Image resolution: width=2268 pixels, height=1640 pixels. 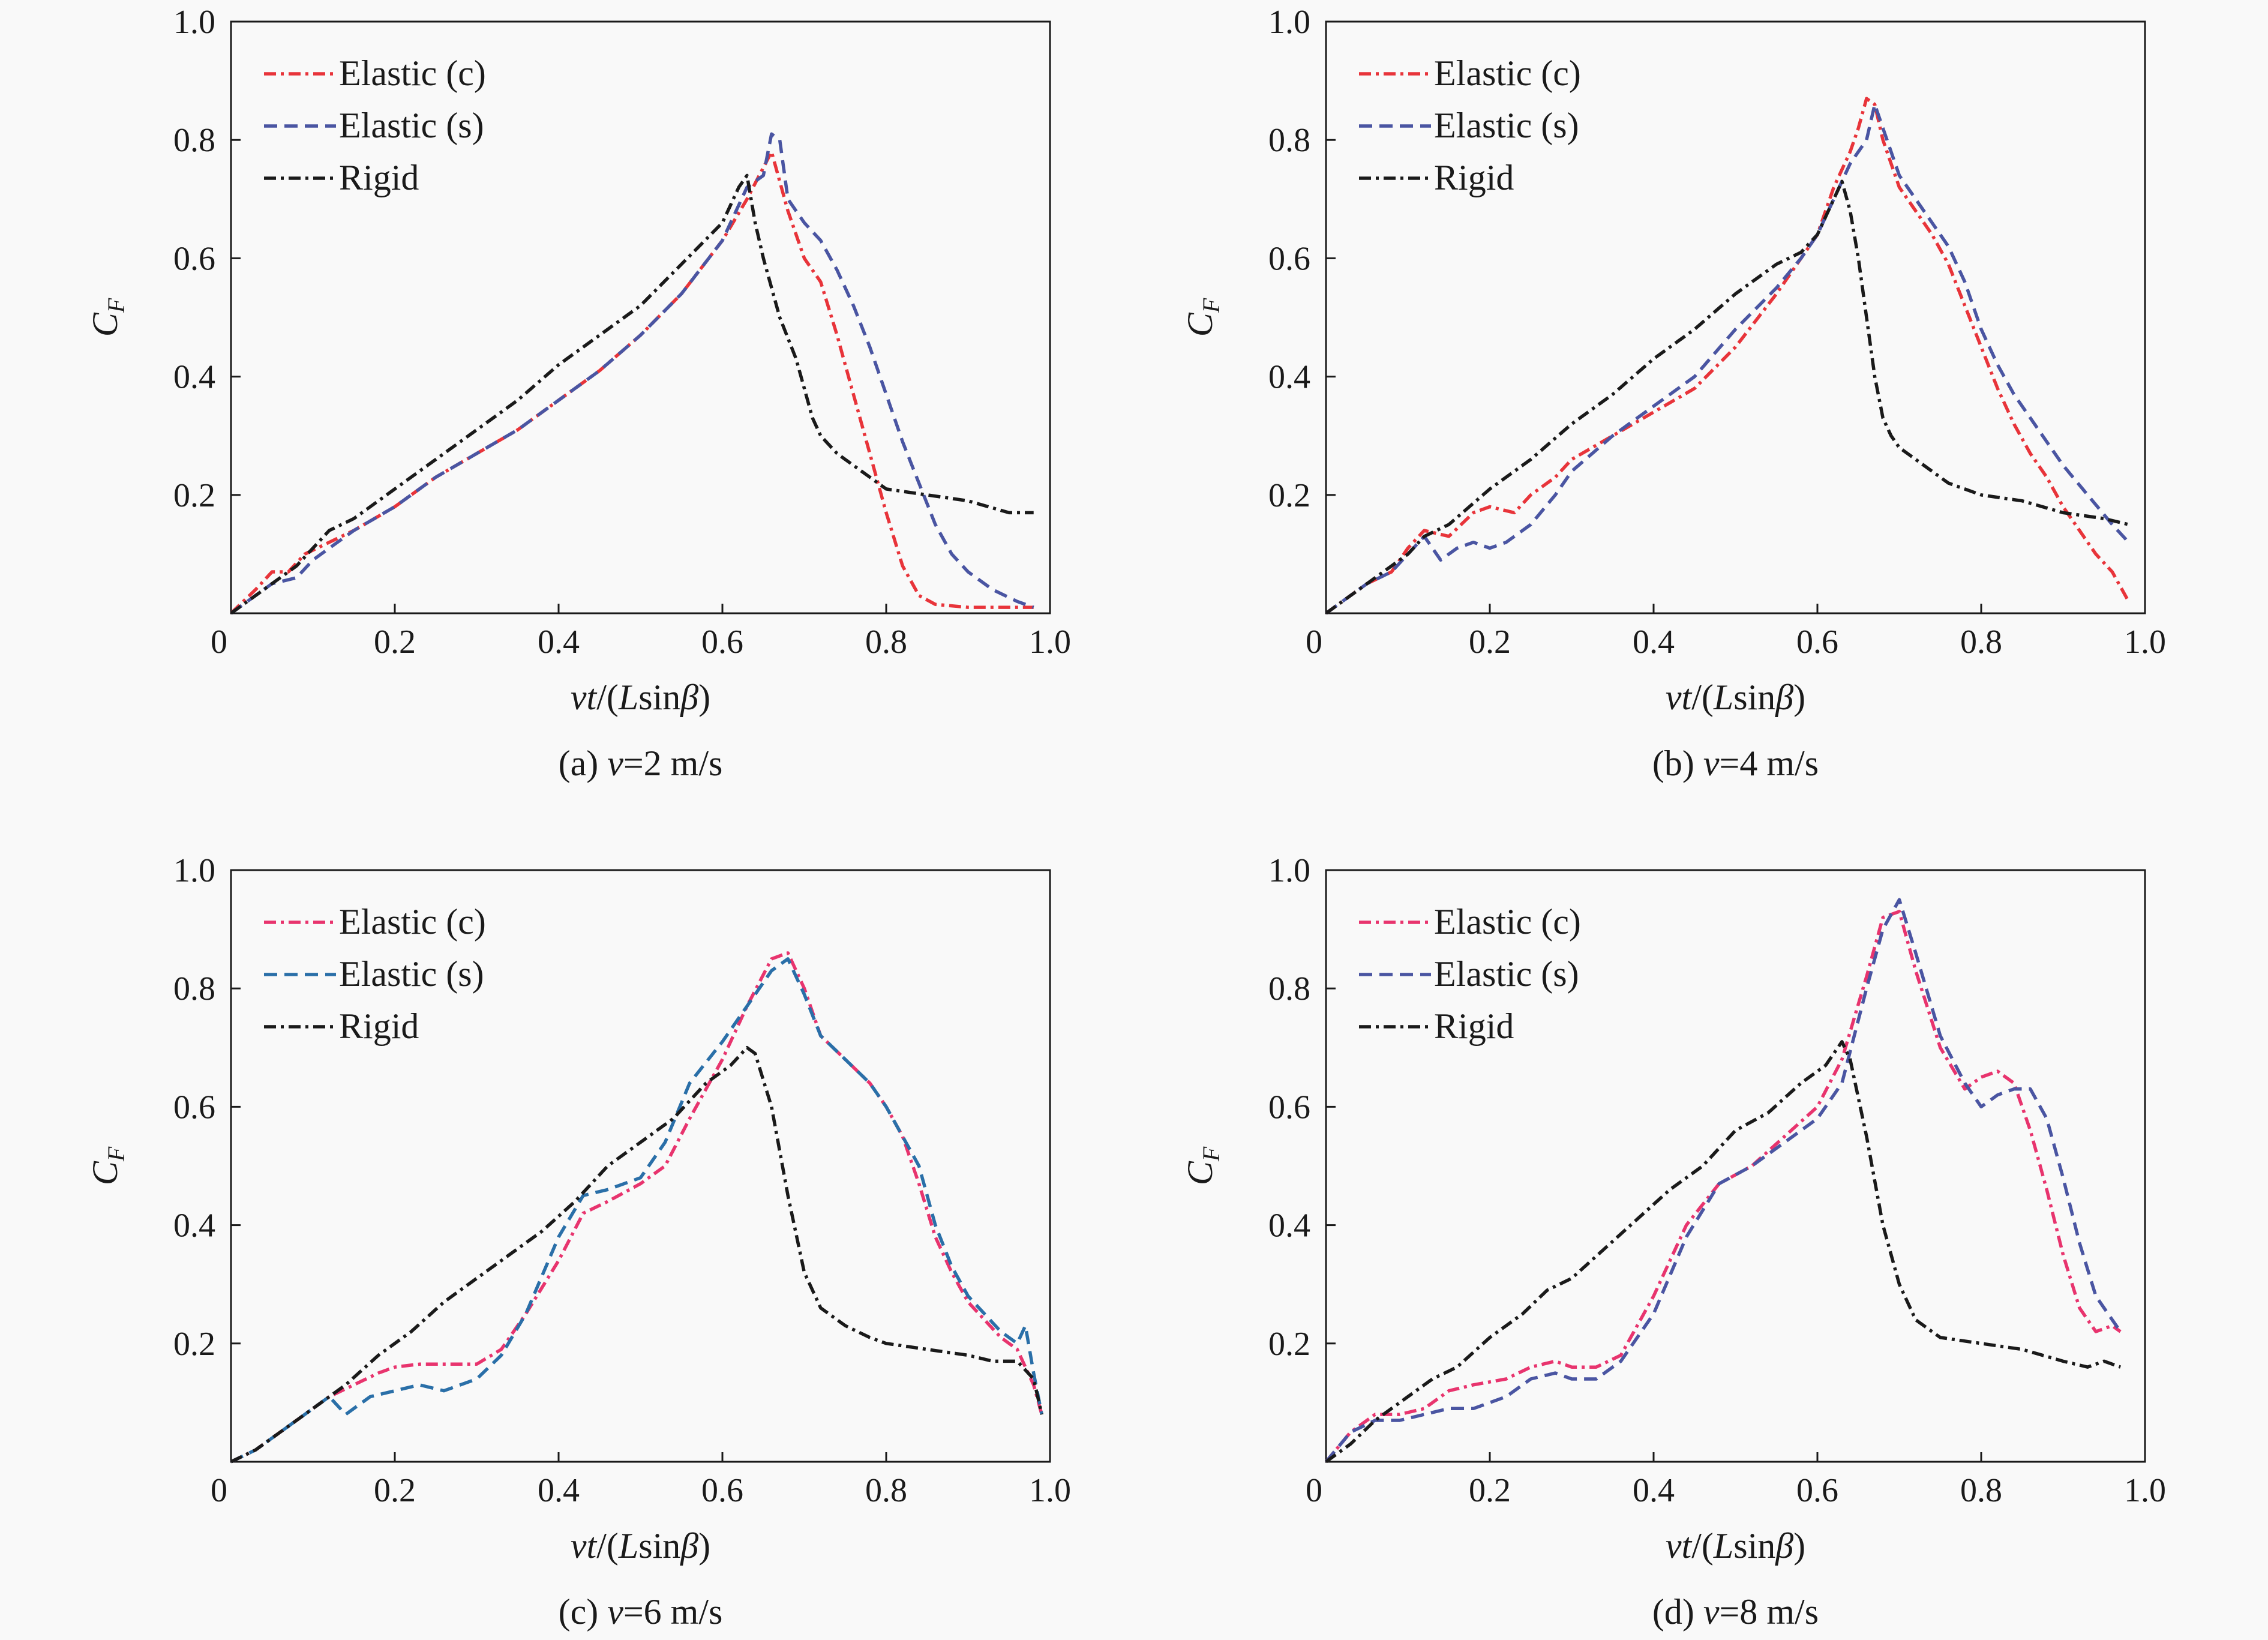 I want to click on panel-caption: (c) v=6 m/s, so click(x=641, y=1612).